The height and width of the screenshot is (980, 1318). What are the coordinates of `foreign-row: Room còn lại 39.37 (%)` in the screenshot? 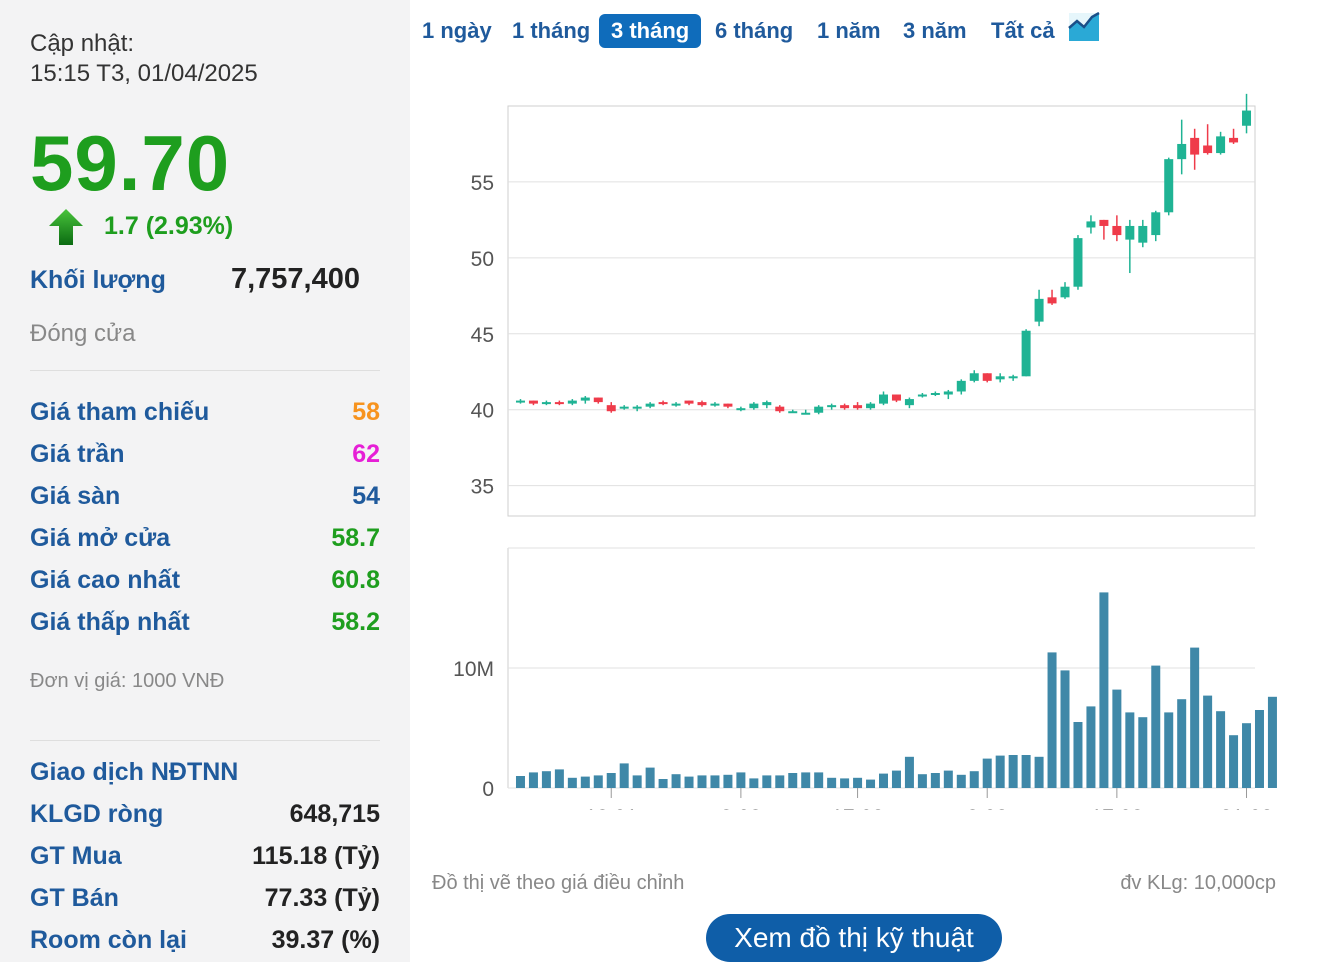 It's located at (205, 942).